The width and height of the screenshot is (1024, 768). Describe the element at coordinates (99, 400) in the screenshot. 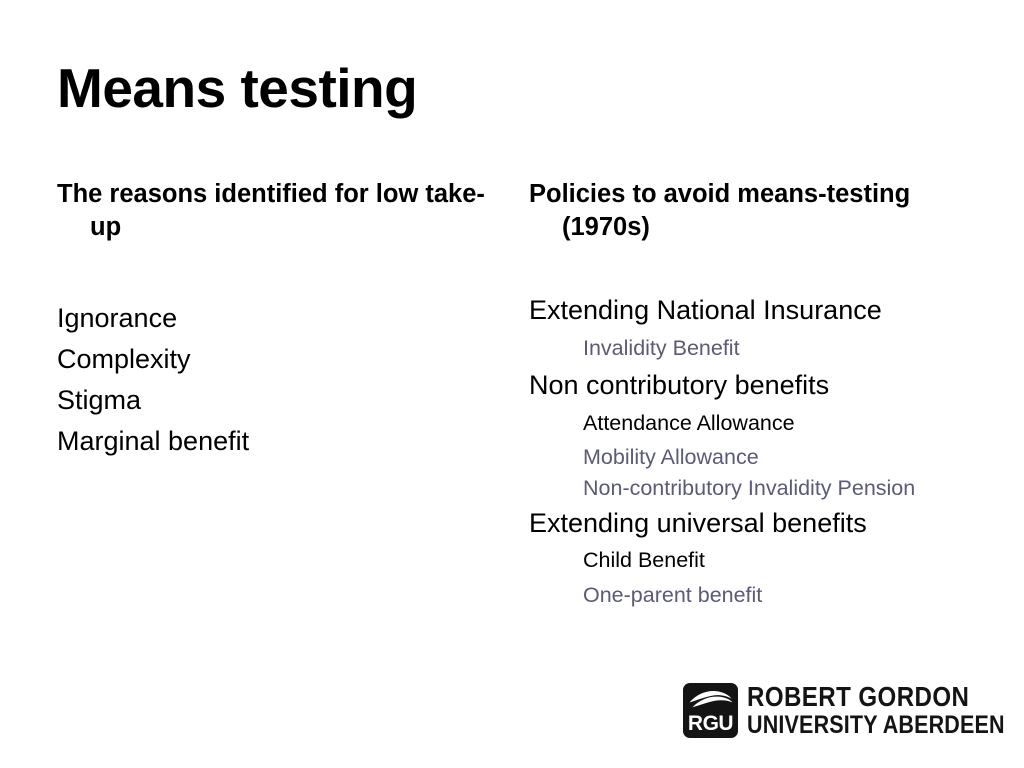

I see `list-item: Stigma` at that location.